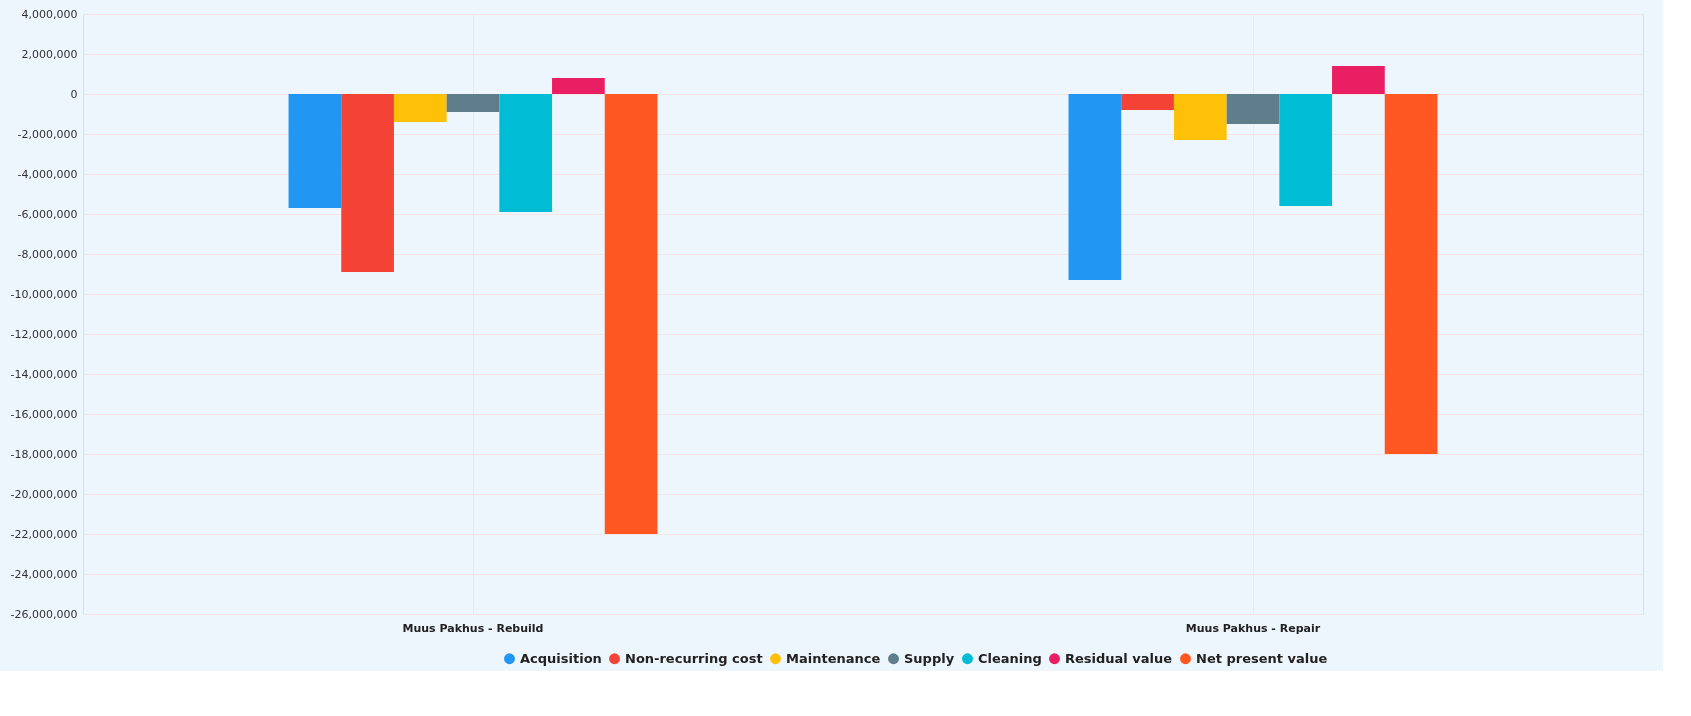  Describe the element at coordinates (49, 54) in the screenshot. I see `y-tick-label: 2,000,000` at that location.